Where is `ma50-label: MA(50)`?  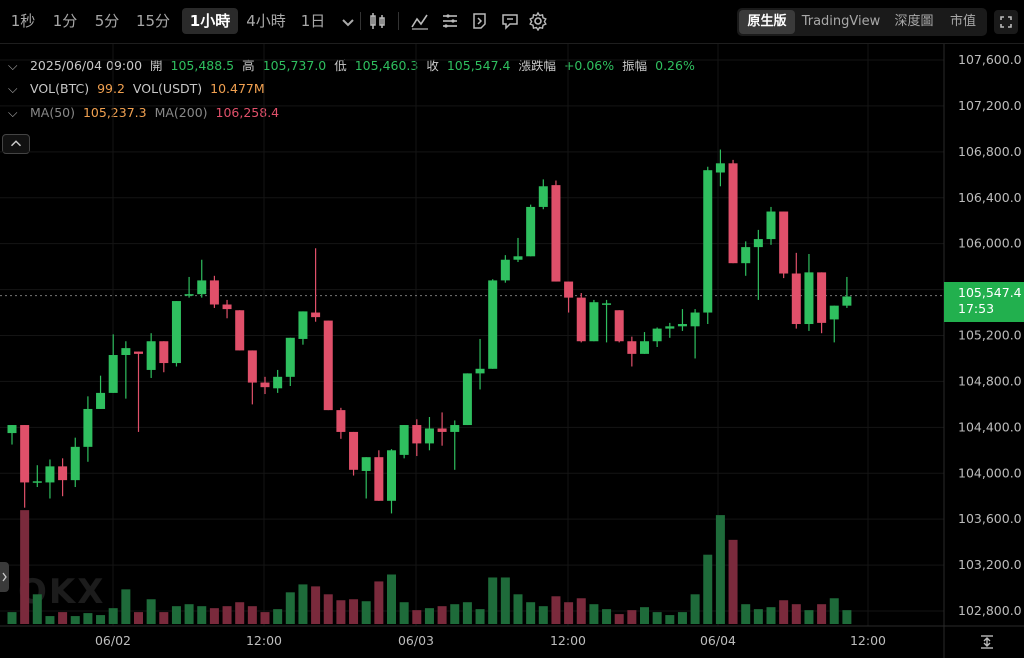
ma50-label: MA(50) is located at coordinates (52, 112).